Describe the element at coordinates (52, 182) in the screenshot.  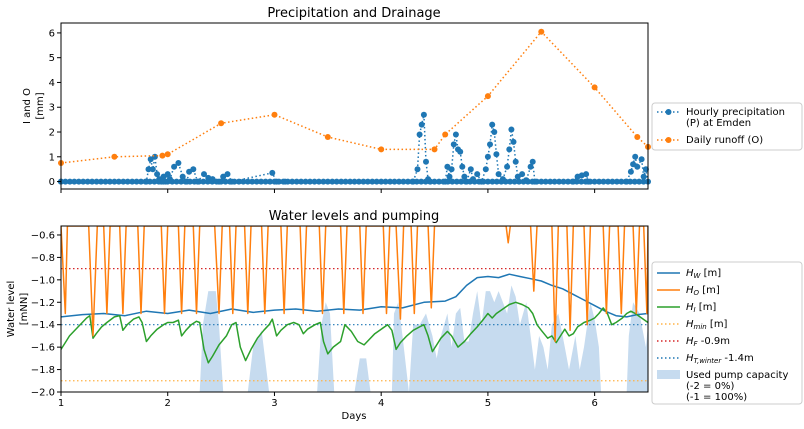
I see `top-ytick-label: 0` at that location.